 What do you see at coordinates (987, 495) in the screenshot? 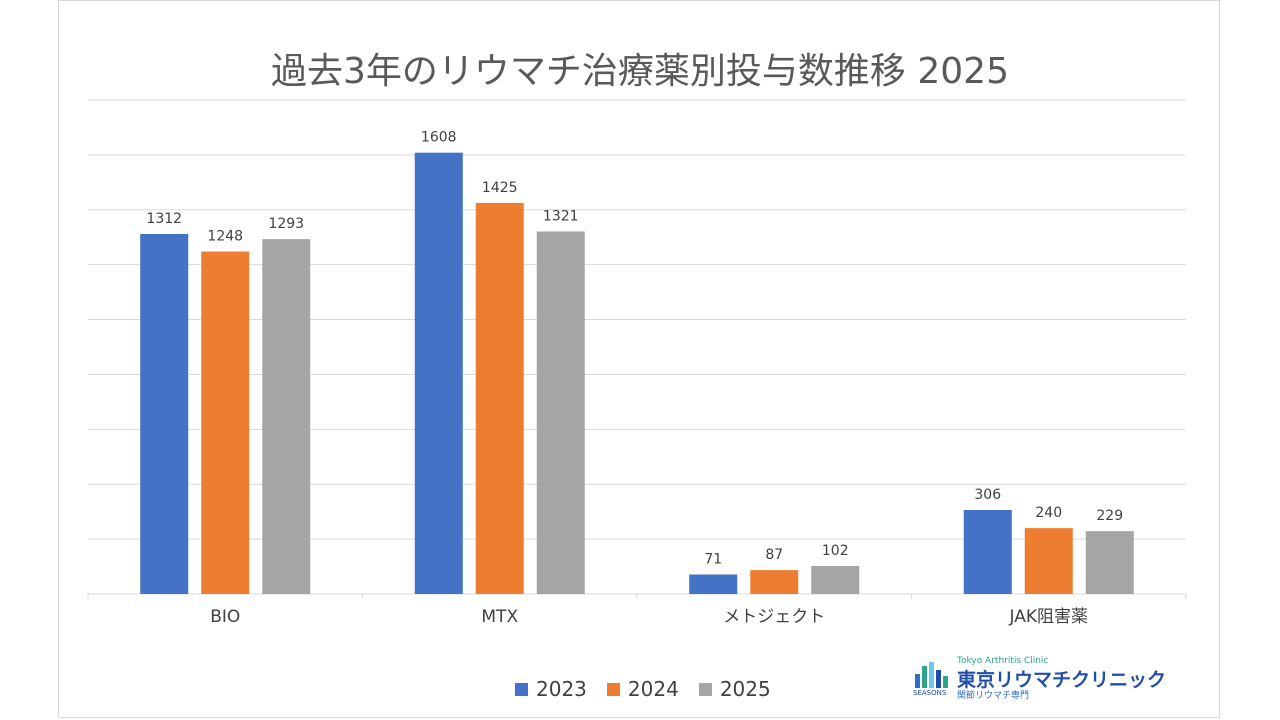
I see `data-label: 306` at bounding box center [987, 495].